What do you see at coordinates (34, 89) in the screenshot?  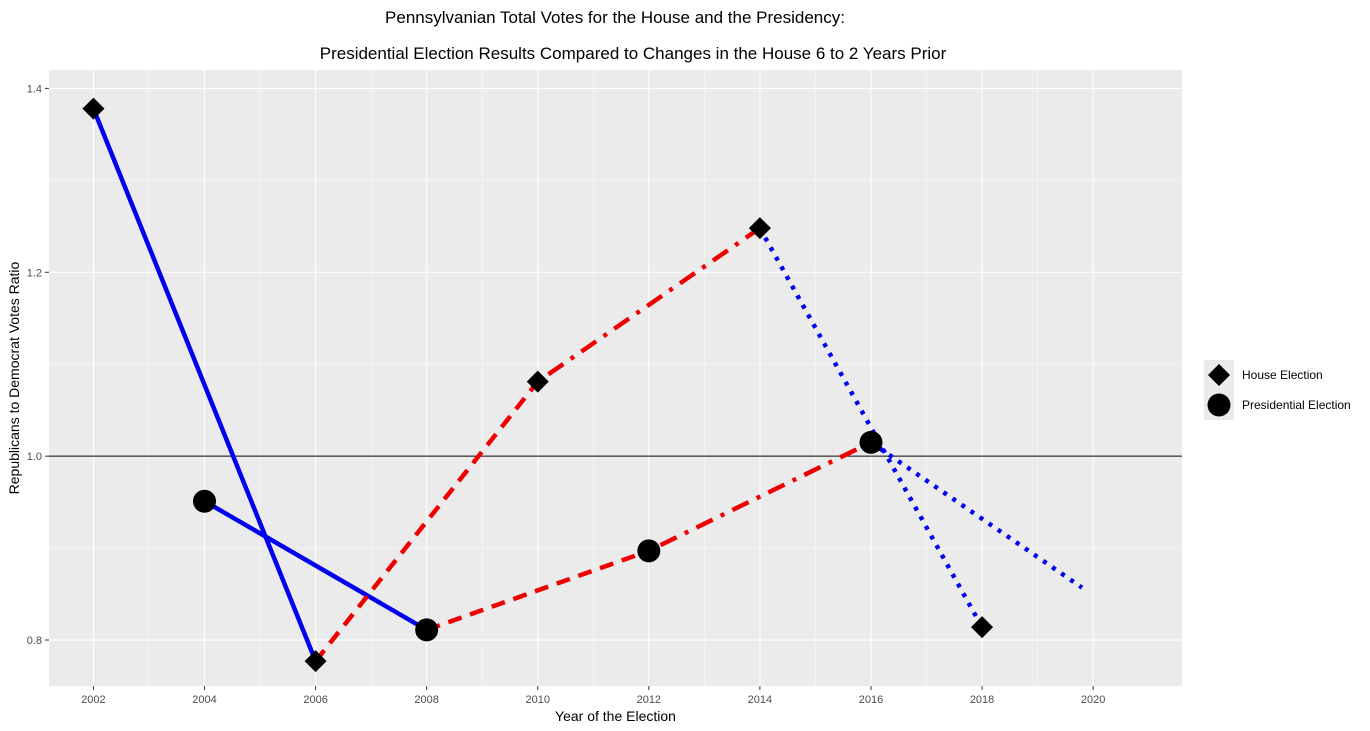 I see `y-tick-label: 1.4` at bounding box center [34, 89].